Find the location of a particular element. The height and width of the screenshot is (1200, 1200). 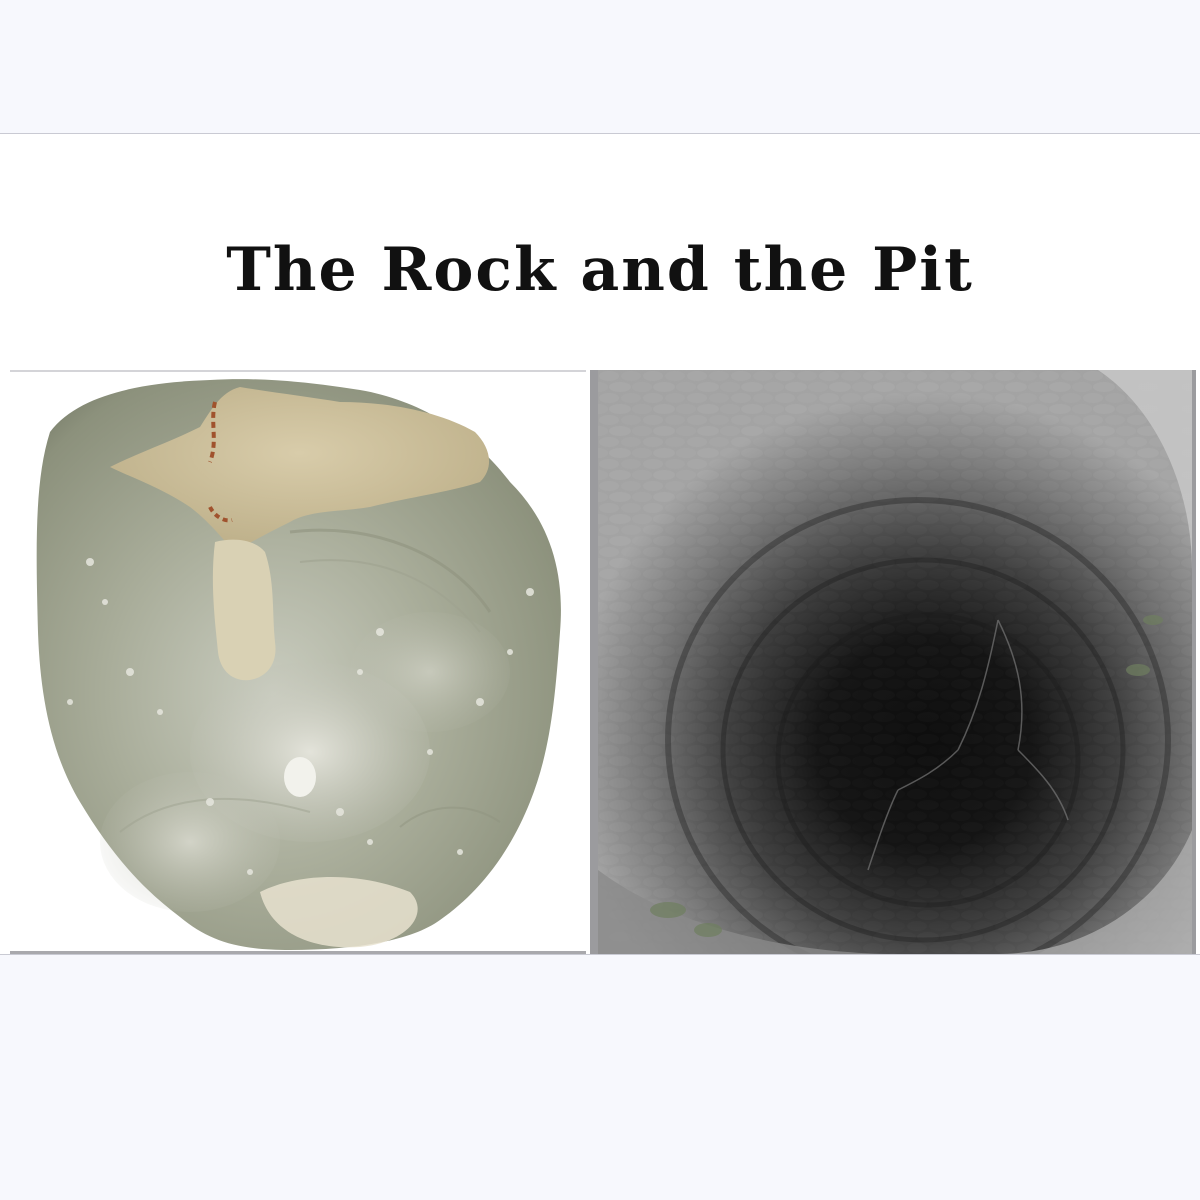

slide-title: The Rock and the Pit is located at coordinates (600, 270).